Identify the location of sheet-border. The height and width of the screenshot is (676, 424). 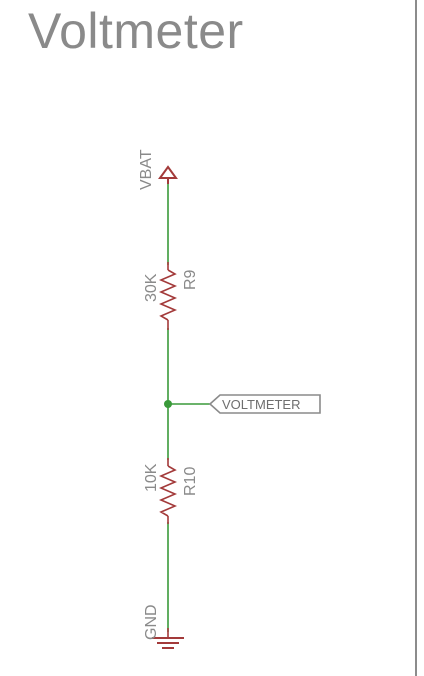
(416, 338).